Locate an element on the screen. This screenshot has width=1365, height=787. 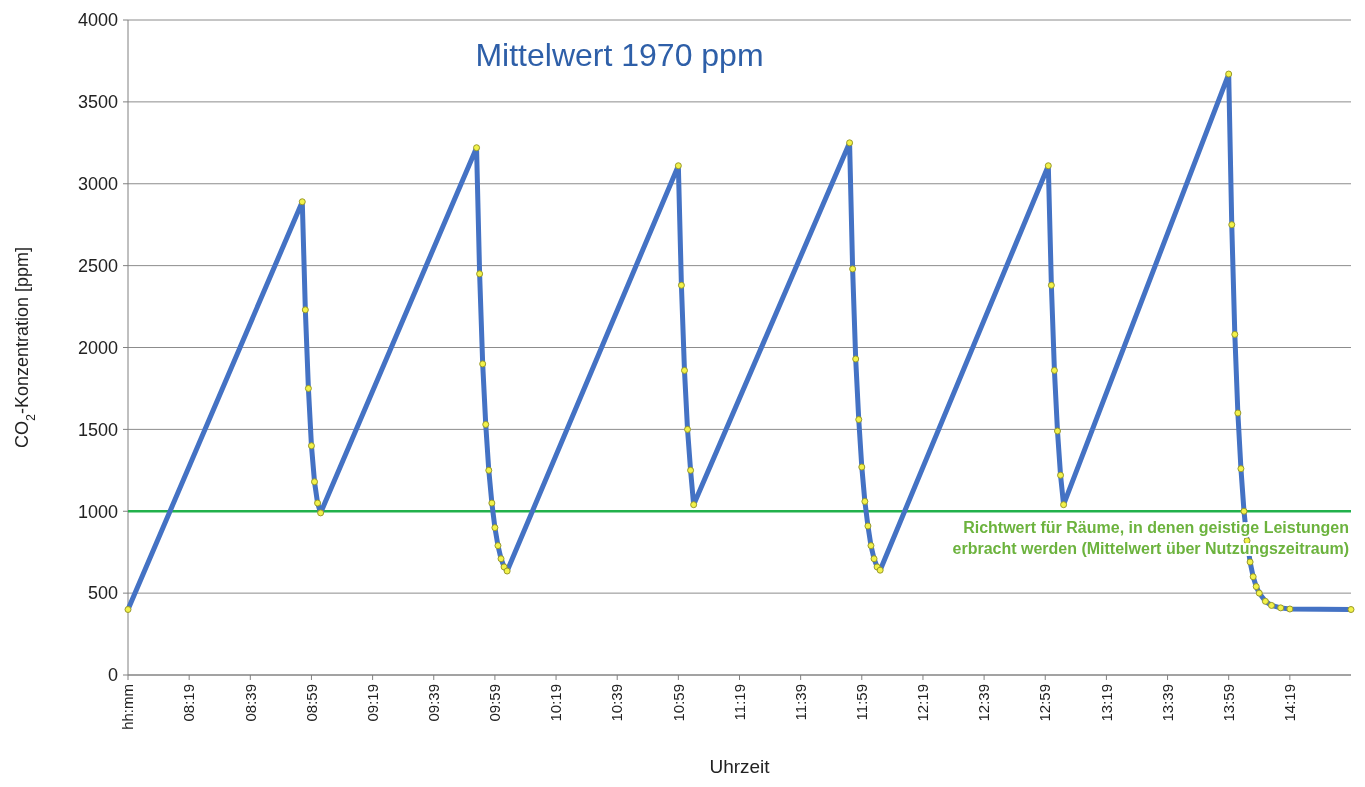
y-tick-label: 3000 is located at coordinates (97, 184).